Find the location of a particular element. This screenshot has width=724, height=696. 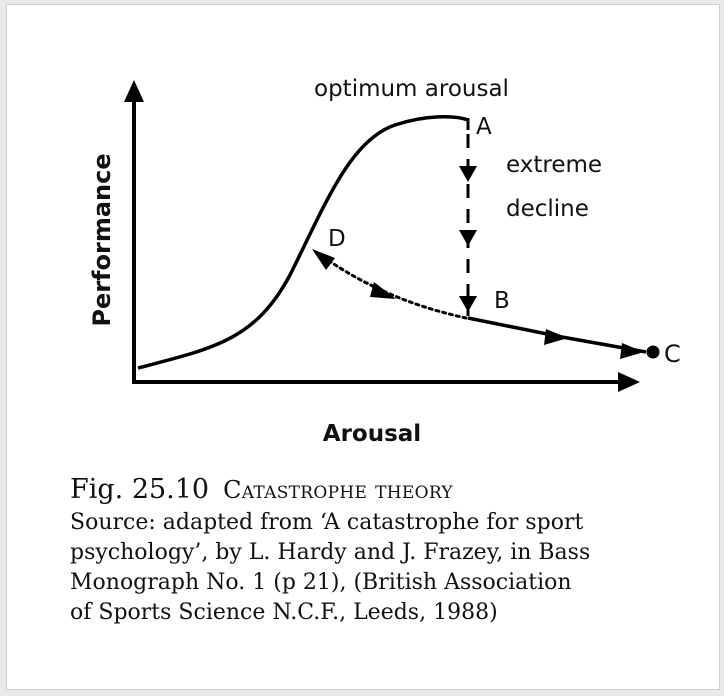

caption-heading: Fig. 25.10 Catastrophe theory is located at coordinates (390, 490).